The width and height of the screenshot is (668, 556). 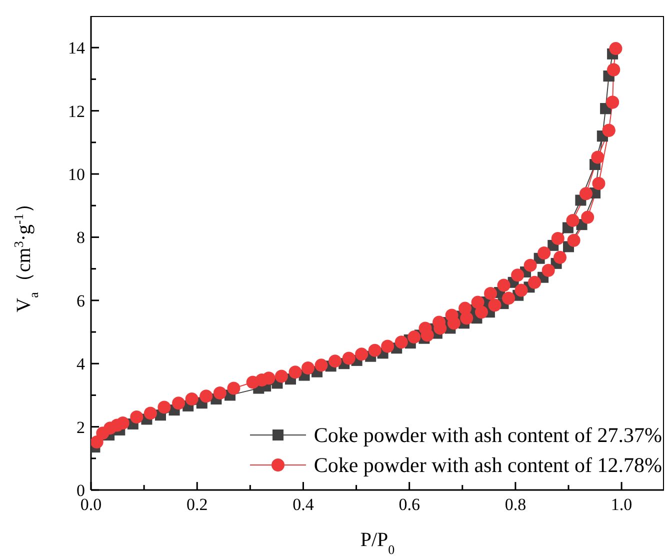 What do you see at coordinates (76, 111) in the screenshot?
I see `y-tick-label: 12` at bounding box center [76, 111].